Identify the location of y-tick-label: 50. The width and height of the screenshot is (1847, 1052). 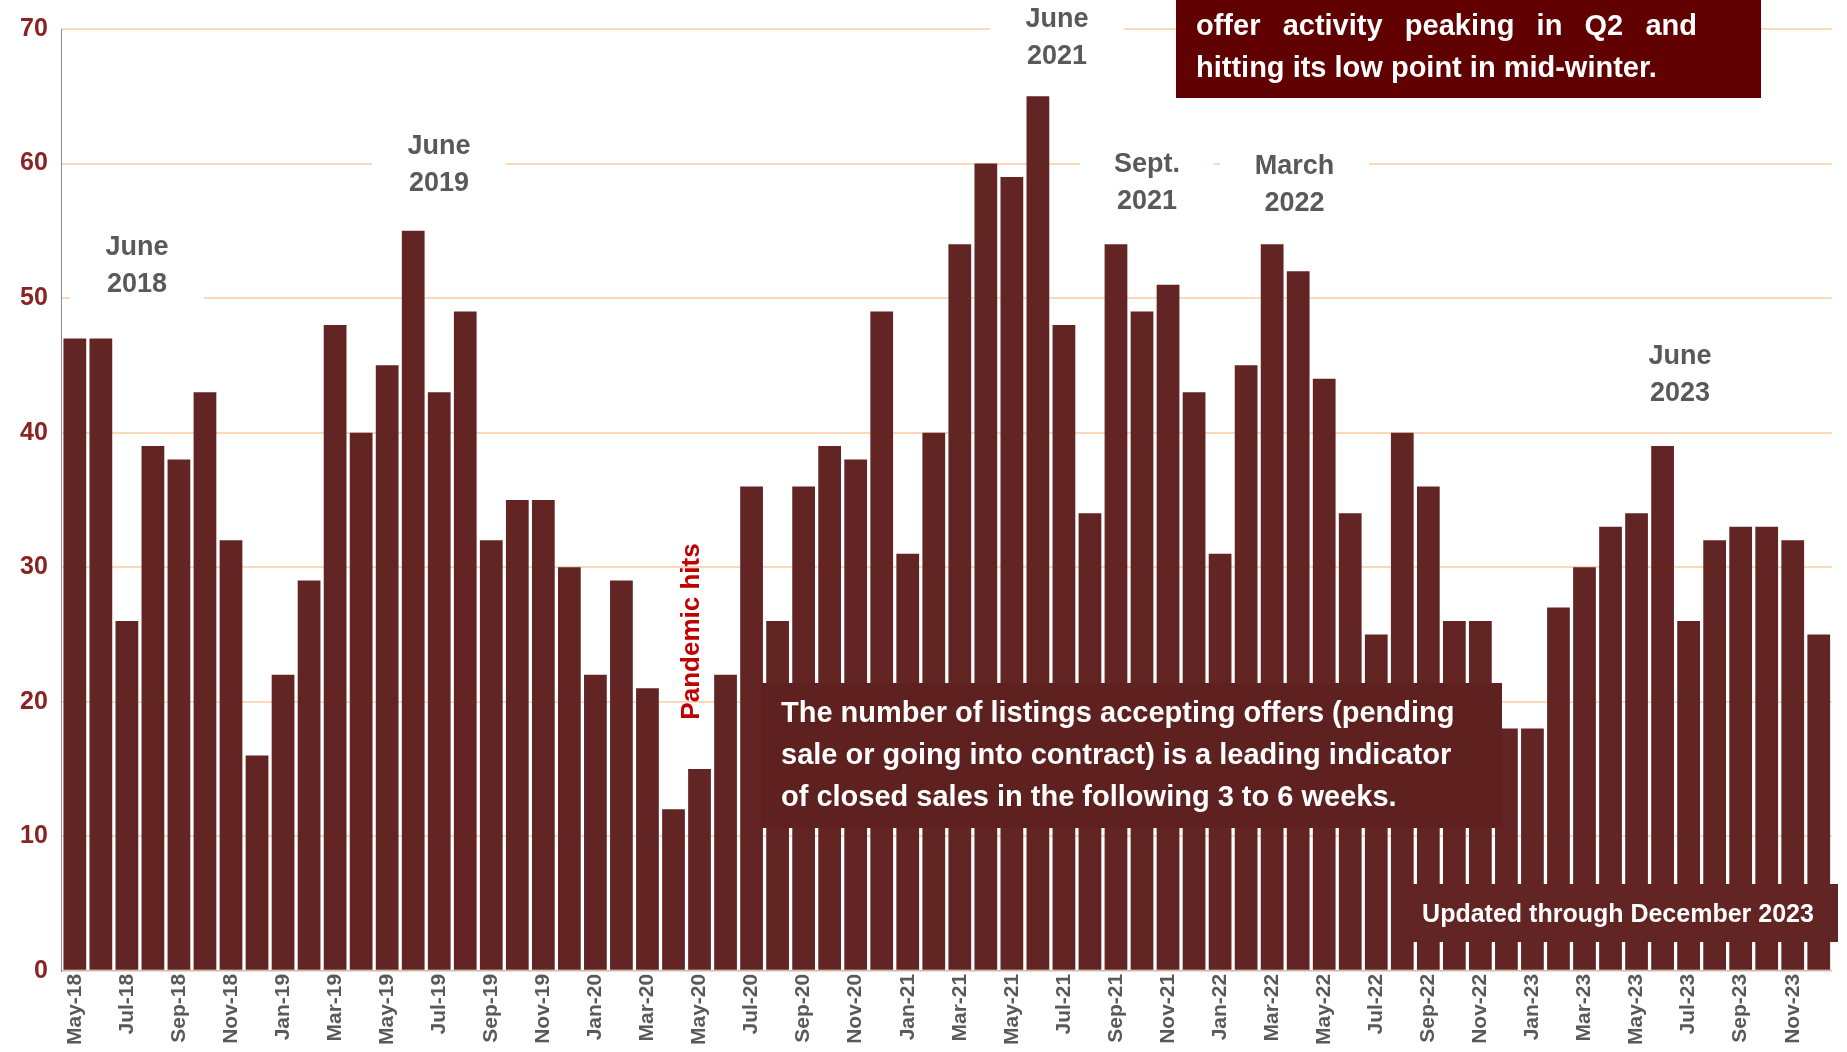
(34, 295).